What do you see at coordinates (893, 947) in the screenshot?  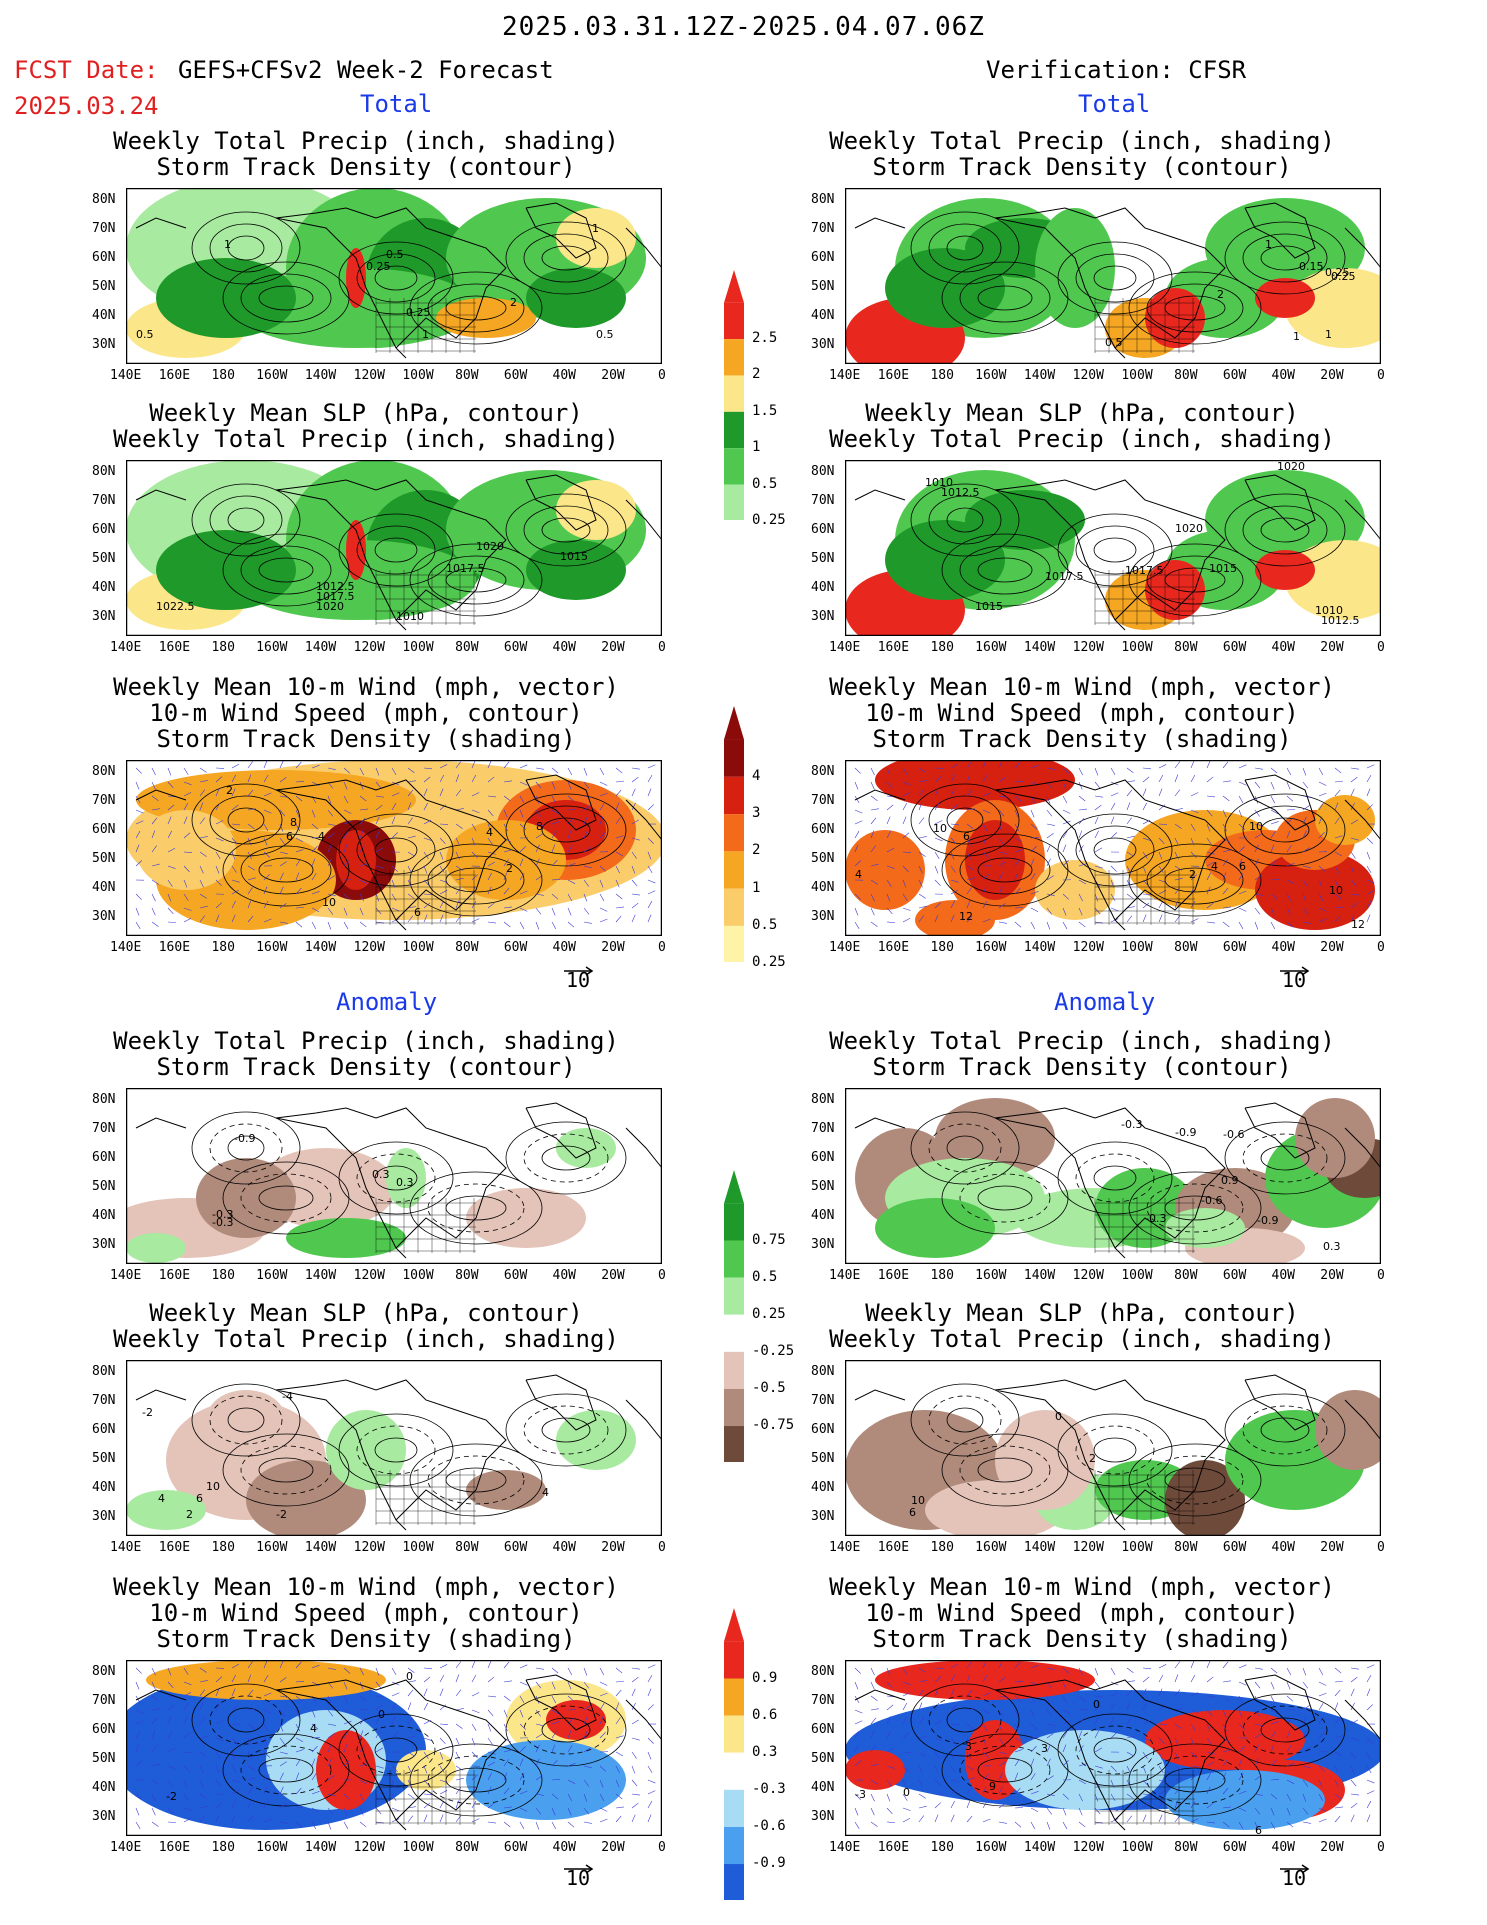 I see `lon-tick-label: 160E` at bounding box center [893, 947].